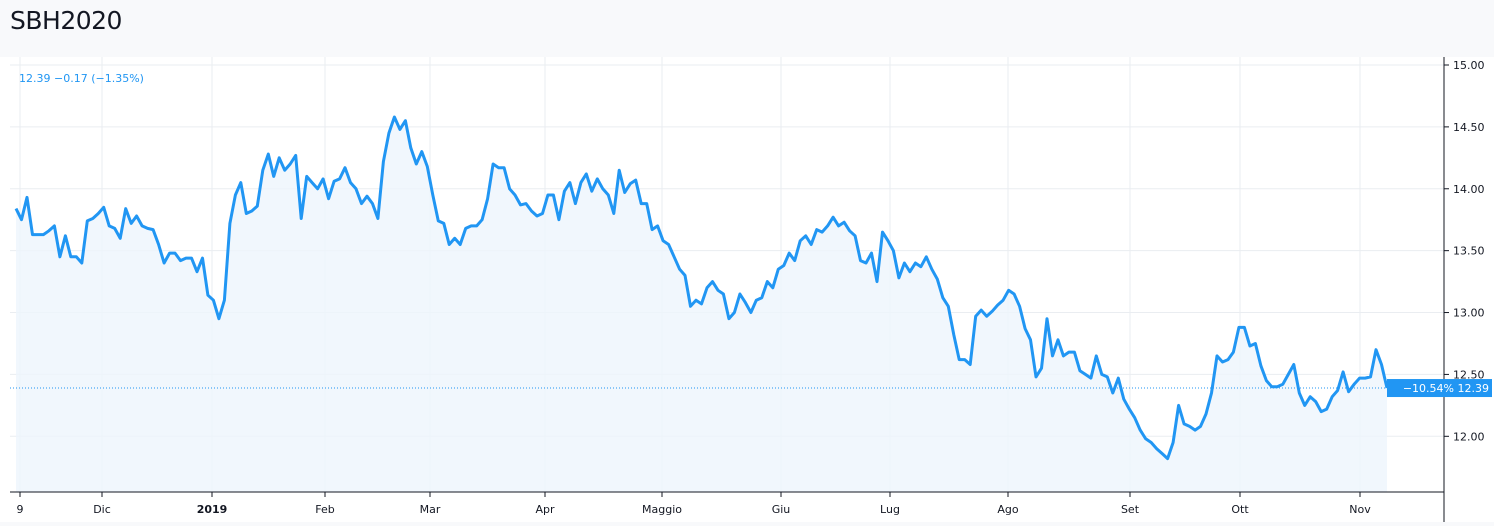 The width and height of the screenshot is (1494, 526). I want to click on time-tick-label: 2019, so click(212, 509).